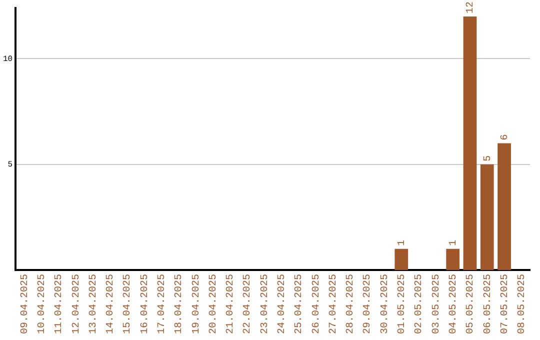  What do you see at coordinates (25, 304) in the screenshot?
I see `x-tick-label: 09.04.2025` at bounding box center [25, 304].